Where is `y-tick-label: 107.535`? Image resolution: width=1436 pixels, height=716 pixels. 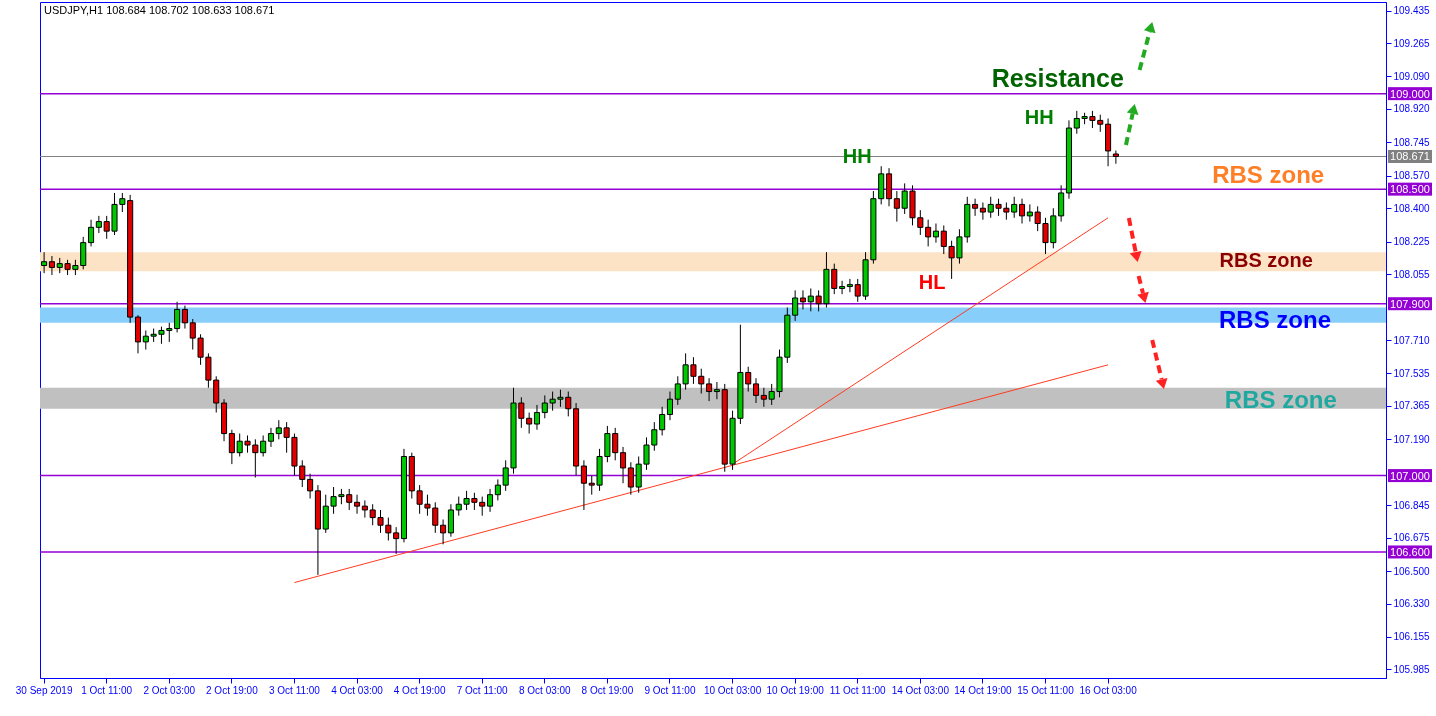
y-tick-label: 107.535 is located at coordinates (1412, 373).